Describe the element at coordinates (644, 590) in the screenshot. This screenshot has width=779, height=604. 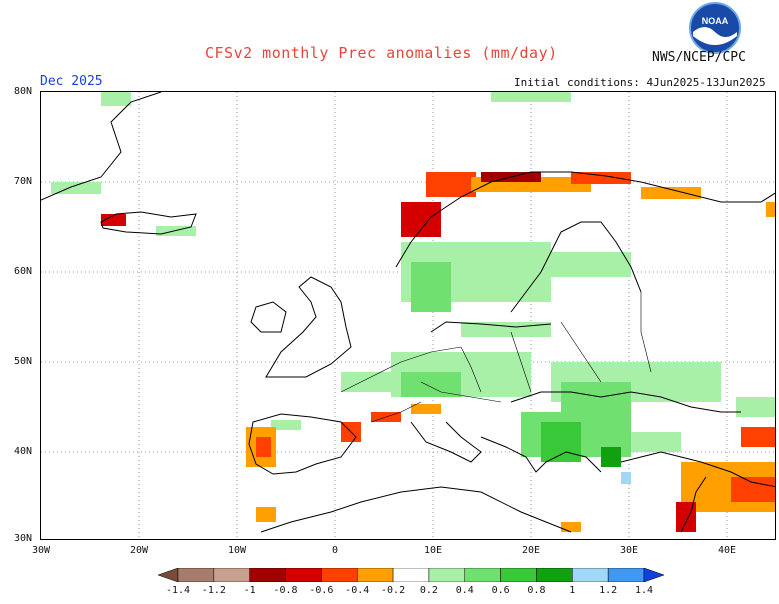
I see `colorbar-label: 1.4` at that location.